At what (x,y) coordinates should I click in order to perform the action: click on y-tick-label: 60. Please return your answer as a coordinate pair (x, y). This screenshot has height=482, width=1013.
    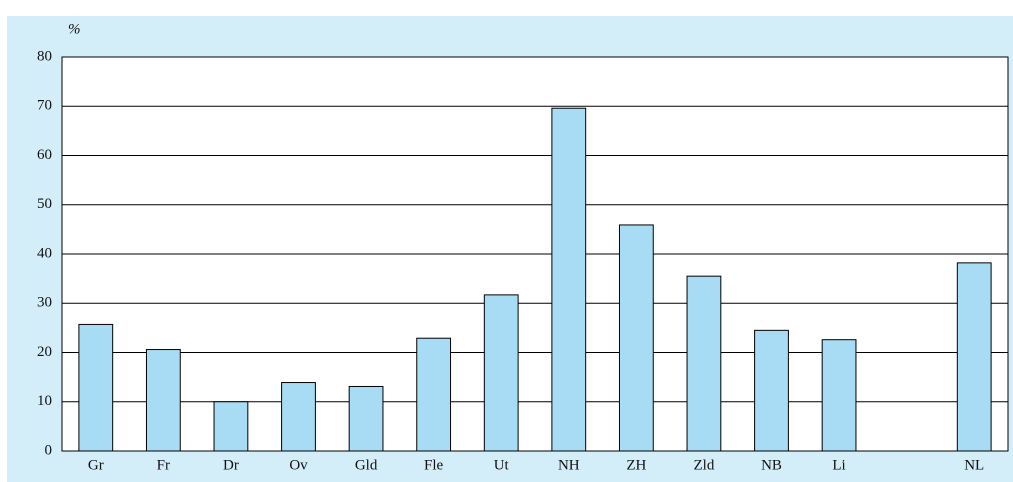
    Looking at the image, I should click on (44, 155).